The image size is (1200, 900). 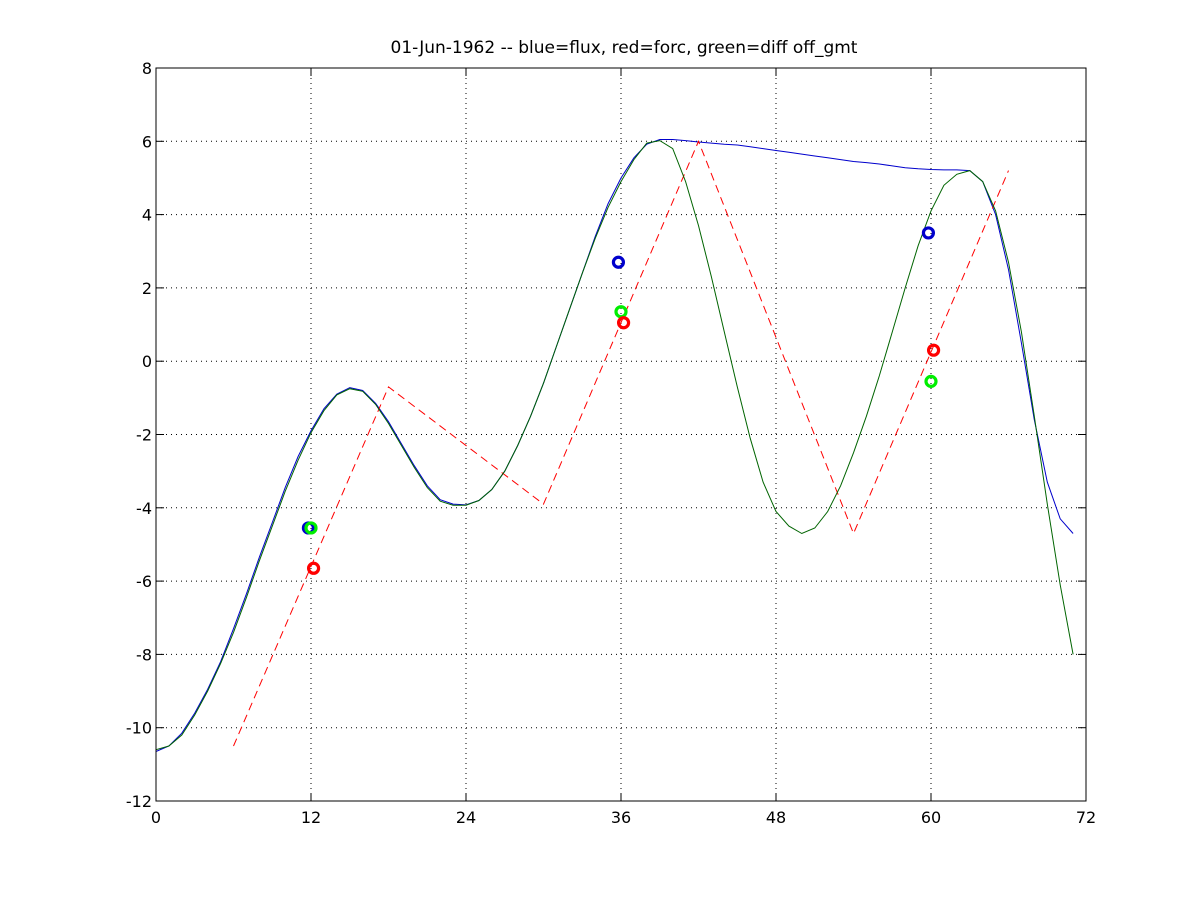 What do you see at coordinates (144, 435) in the screenshot?
I see `y-tick-label: -2` at bounding box center [144, 435].